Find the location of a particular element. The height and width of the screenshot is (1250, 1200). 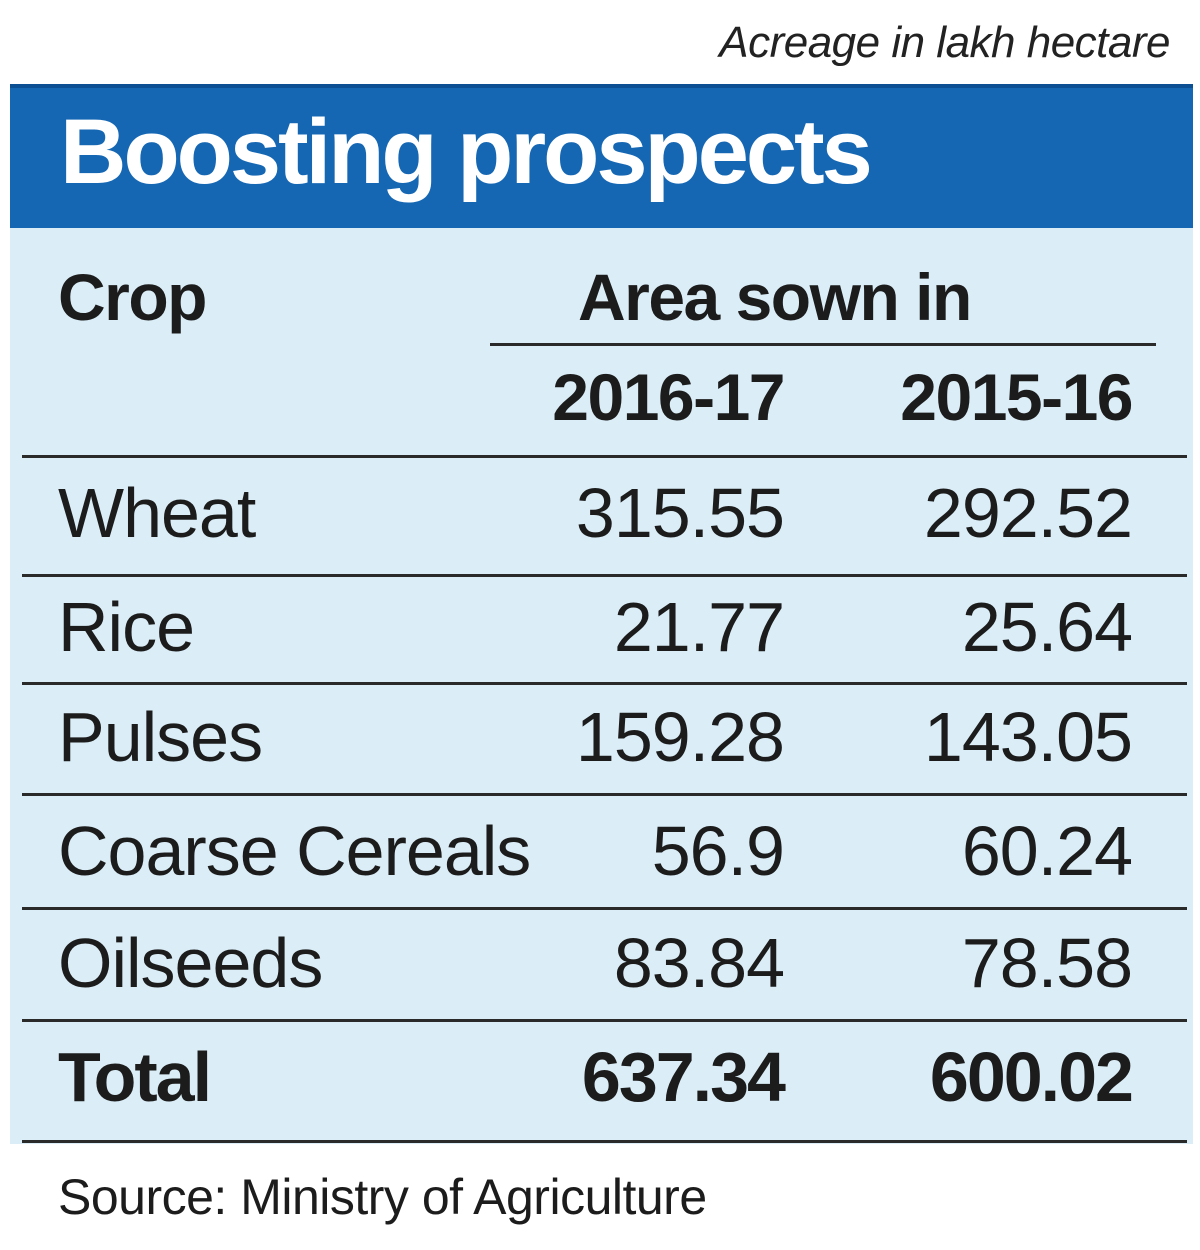

crop-cell: Total is located at coordinates (135, 1077).